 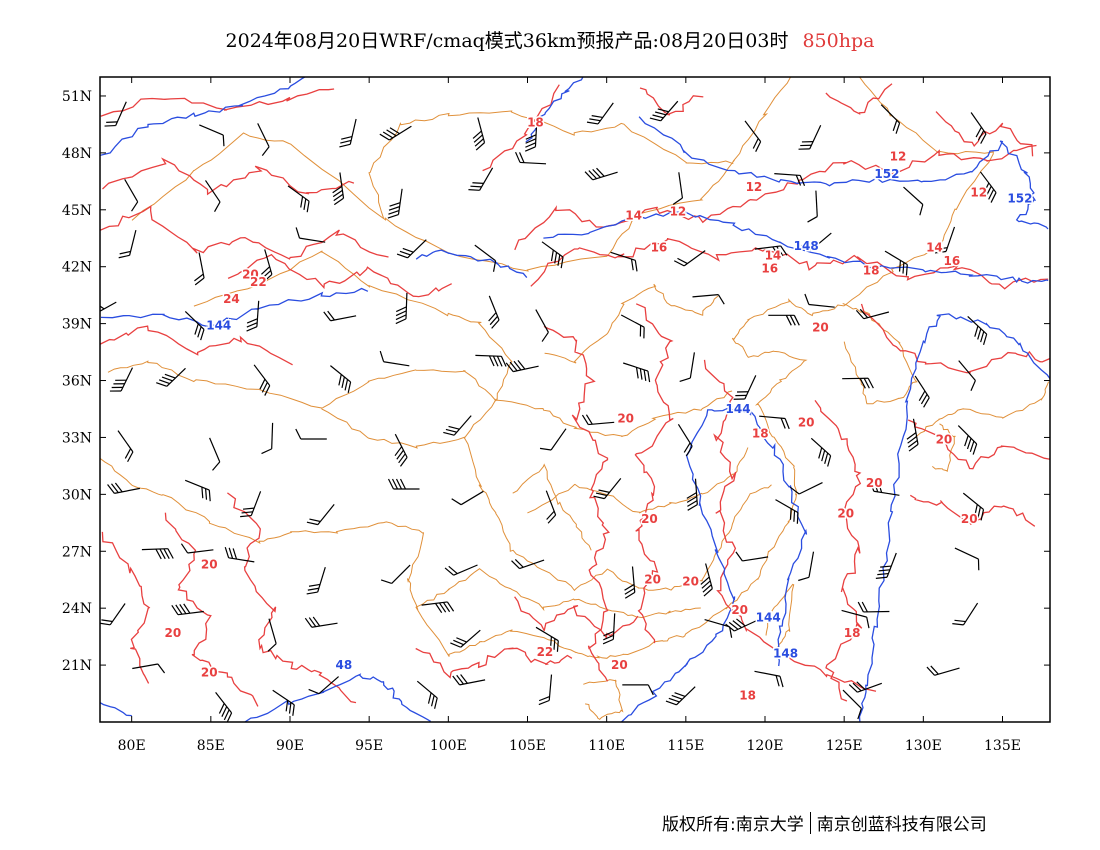 What do you see at coordinates (824, 822) in the screenshot?
I see `copyright-credit: 版权所有:南京大学 南京创蓝科技有限公司` at bounding box center [824, 822].